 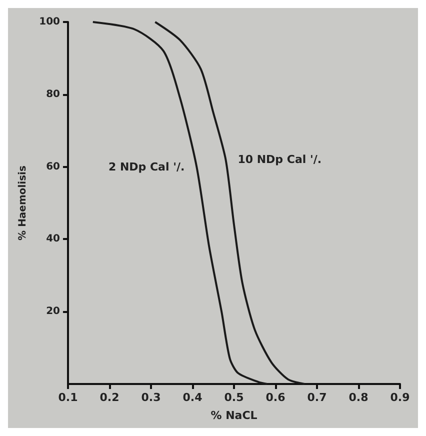 I want to click on x-tick-label: 0.6, so click(x=276, y=397).